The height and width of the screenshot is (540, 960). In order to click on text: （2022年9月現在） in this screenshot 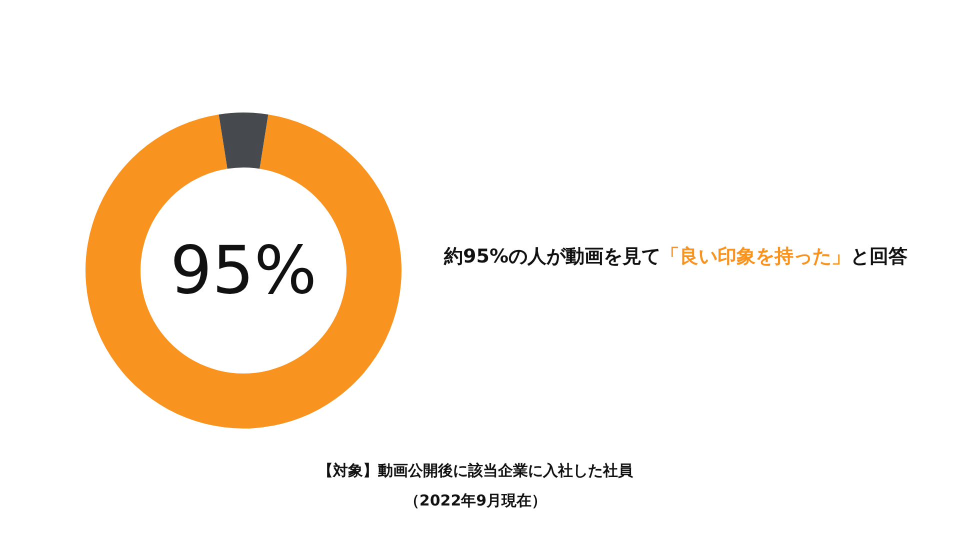, I will do `click(475, 501)`.